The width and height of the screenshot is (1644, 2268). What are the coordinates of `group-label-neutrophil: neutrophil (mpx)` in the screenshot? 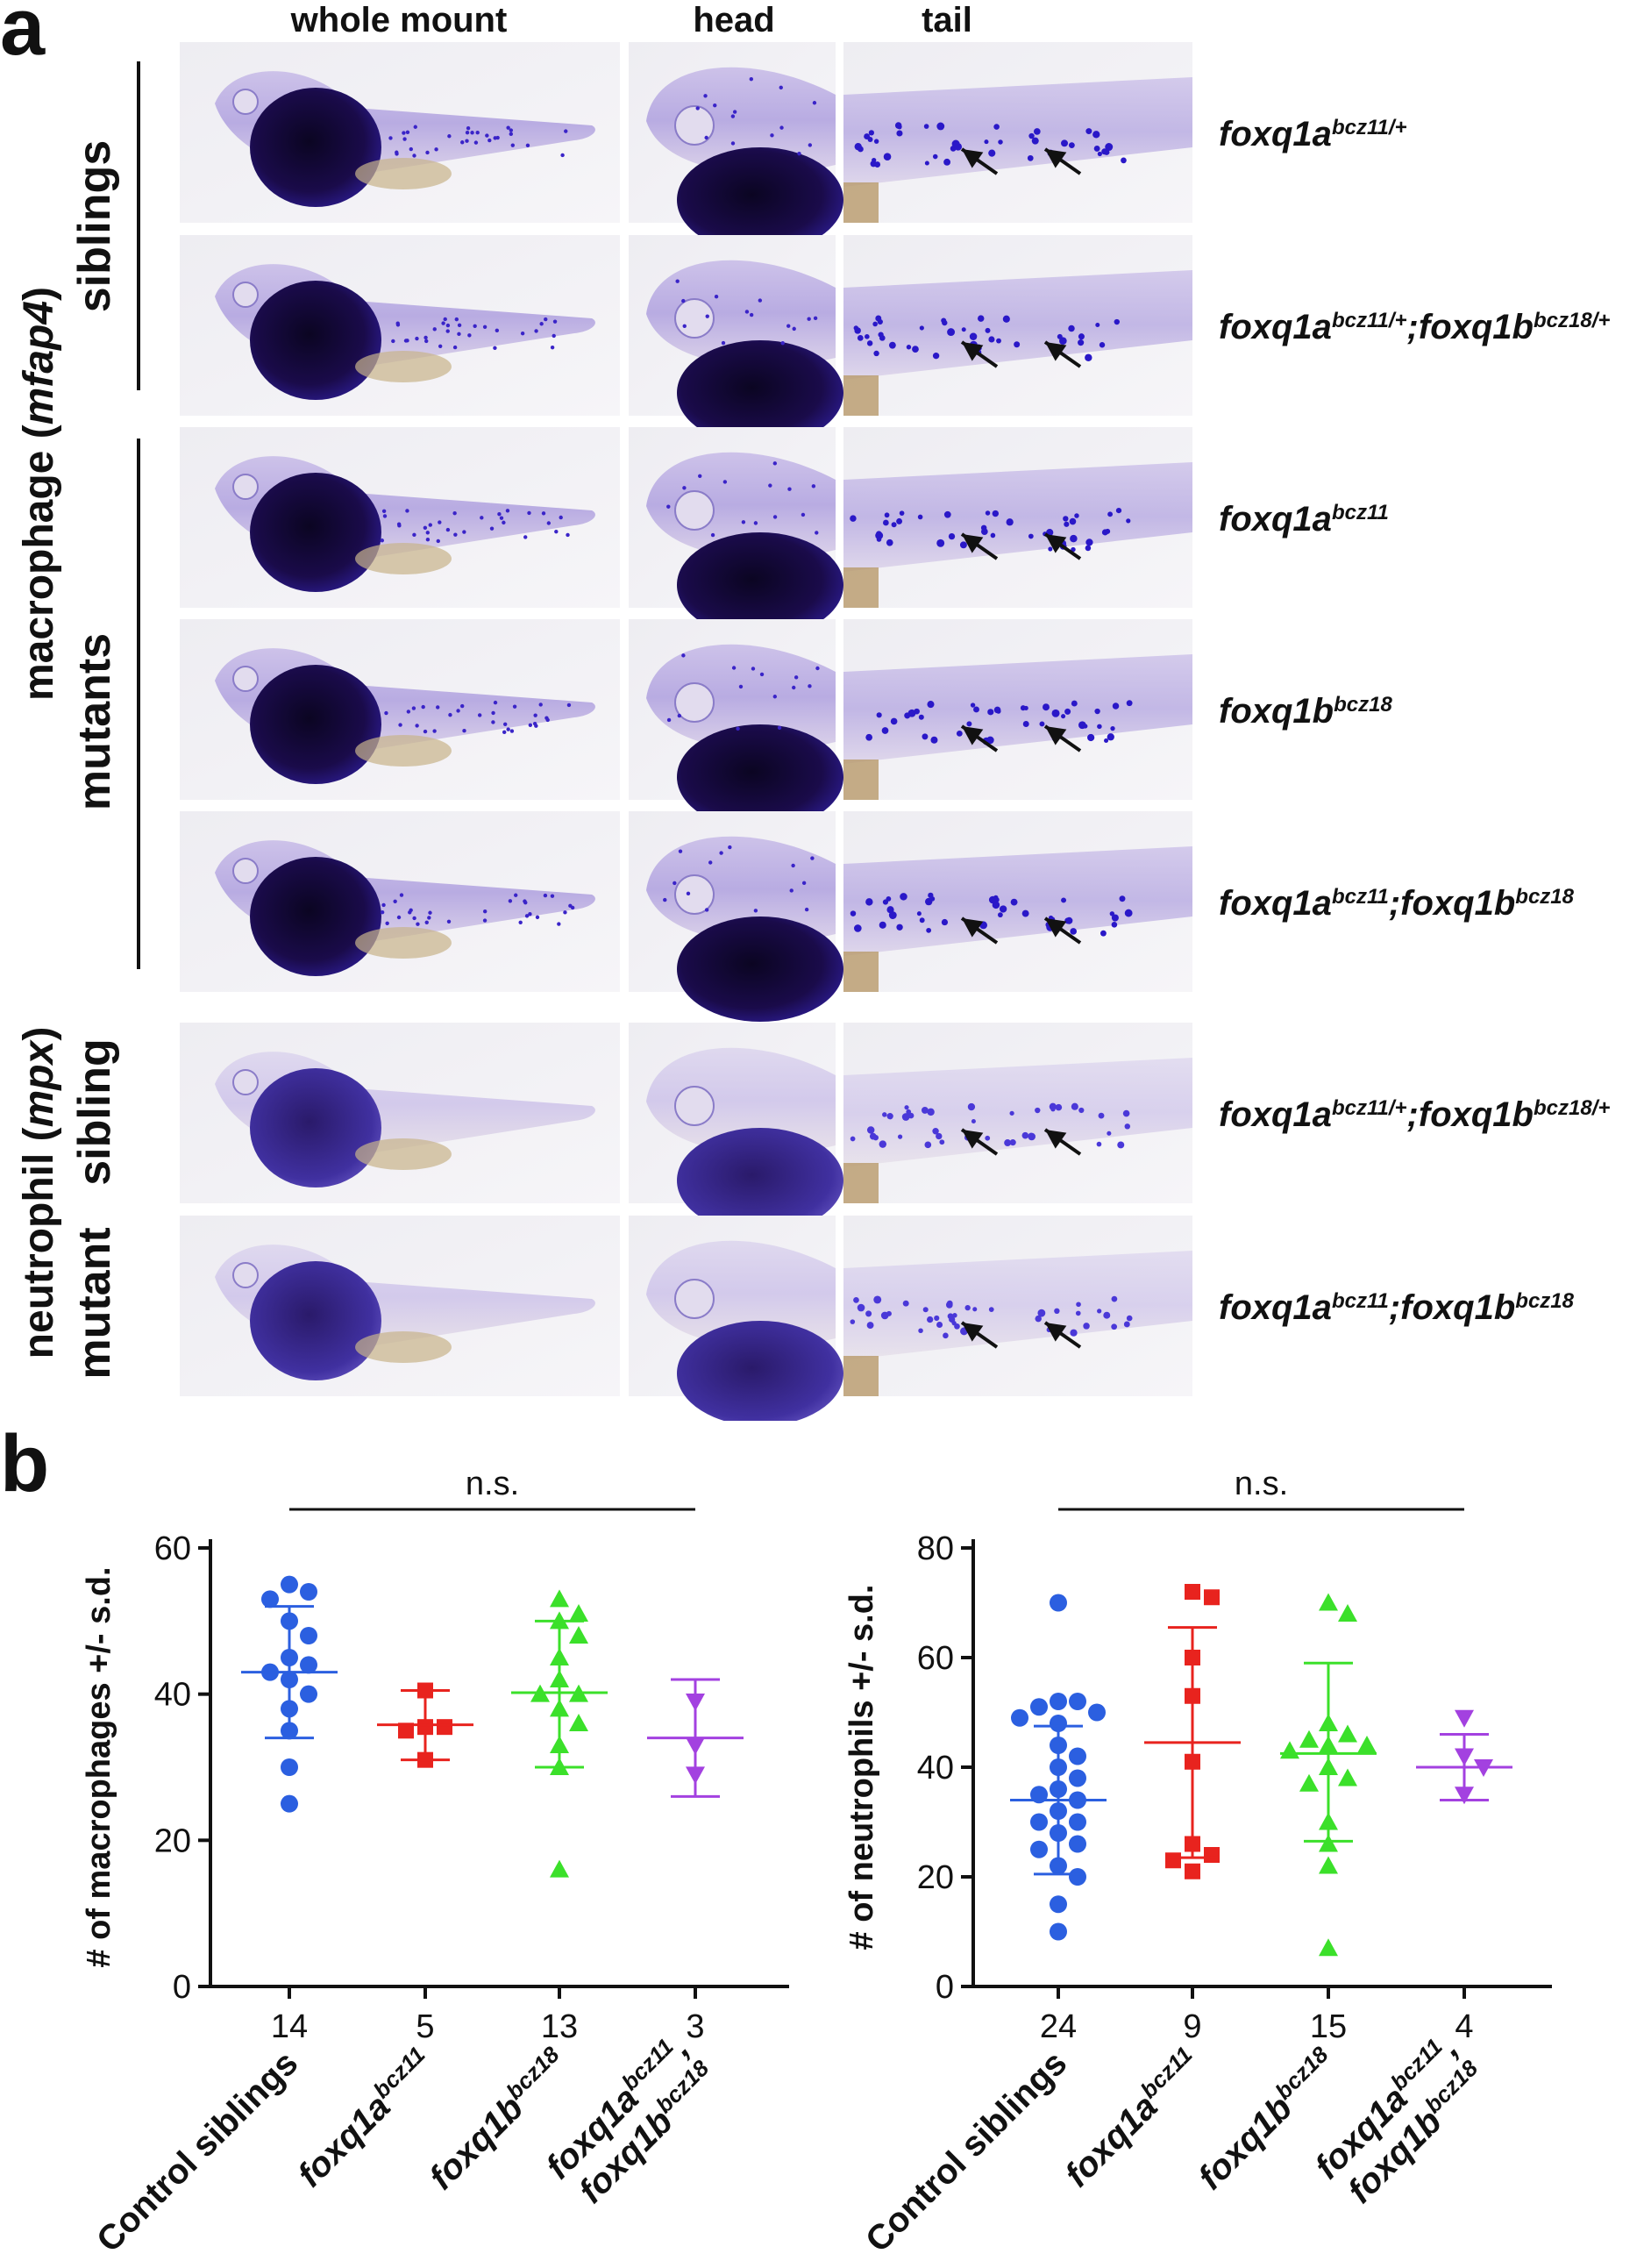 It's located at (39, 1193).